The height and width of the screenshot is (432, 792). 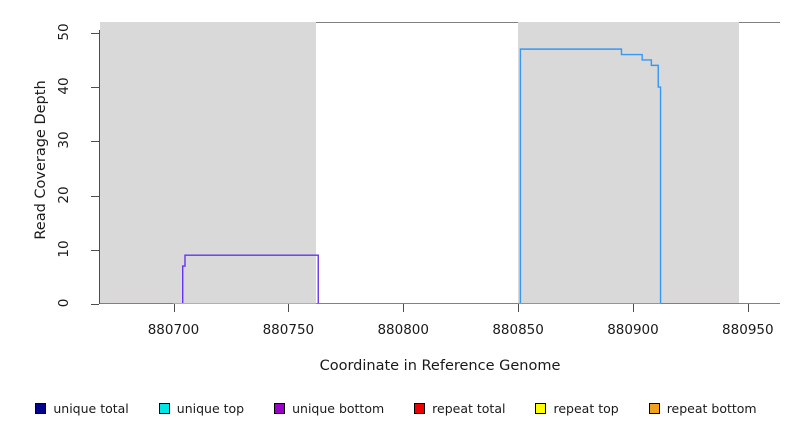 What do you see at coordinates (64, 86) in the screenshot?
I see `y-tick-label: 40` at bounding box center [64, 86].